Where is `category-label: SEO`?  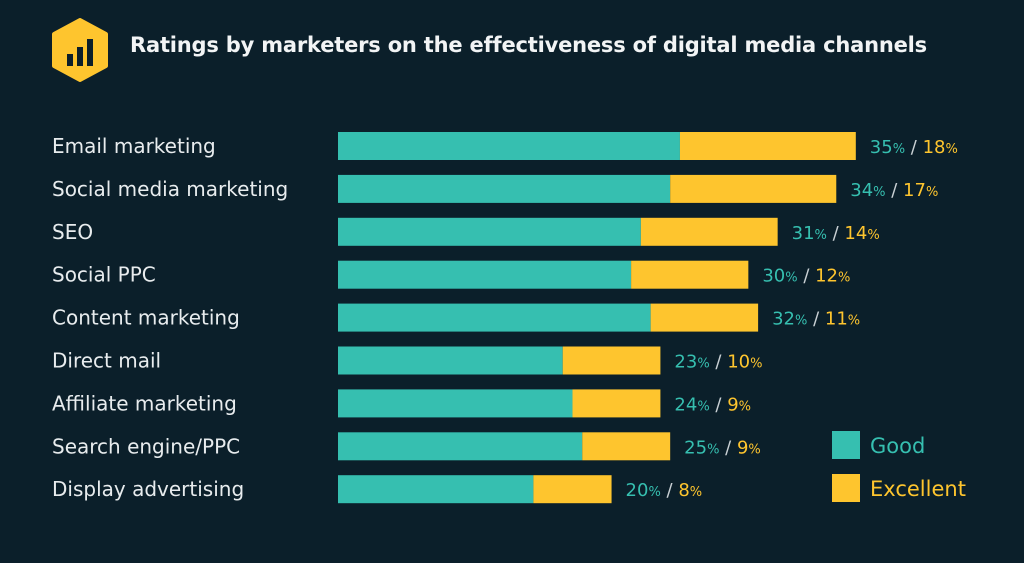 category-label: SEO is located at coordinates (72, 232).